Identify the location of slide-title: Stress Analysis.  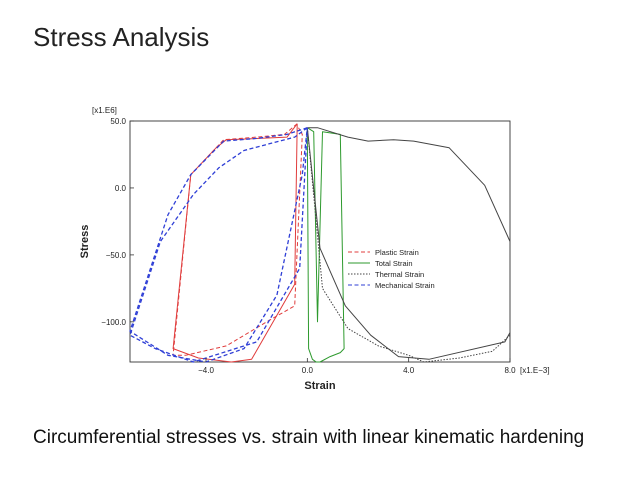
(121, 37).